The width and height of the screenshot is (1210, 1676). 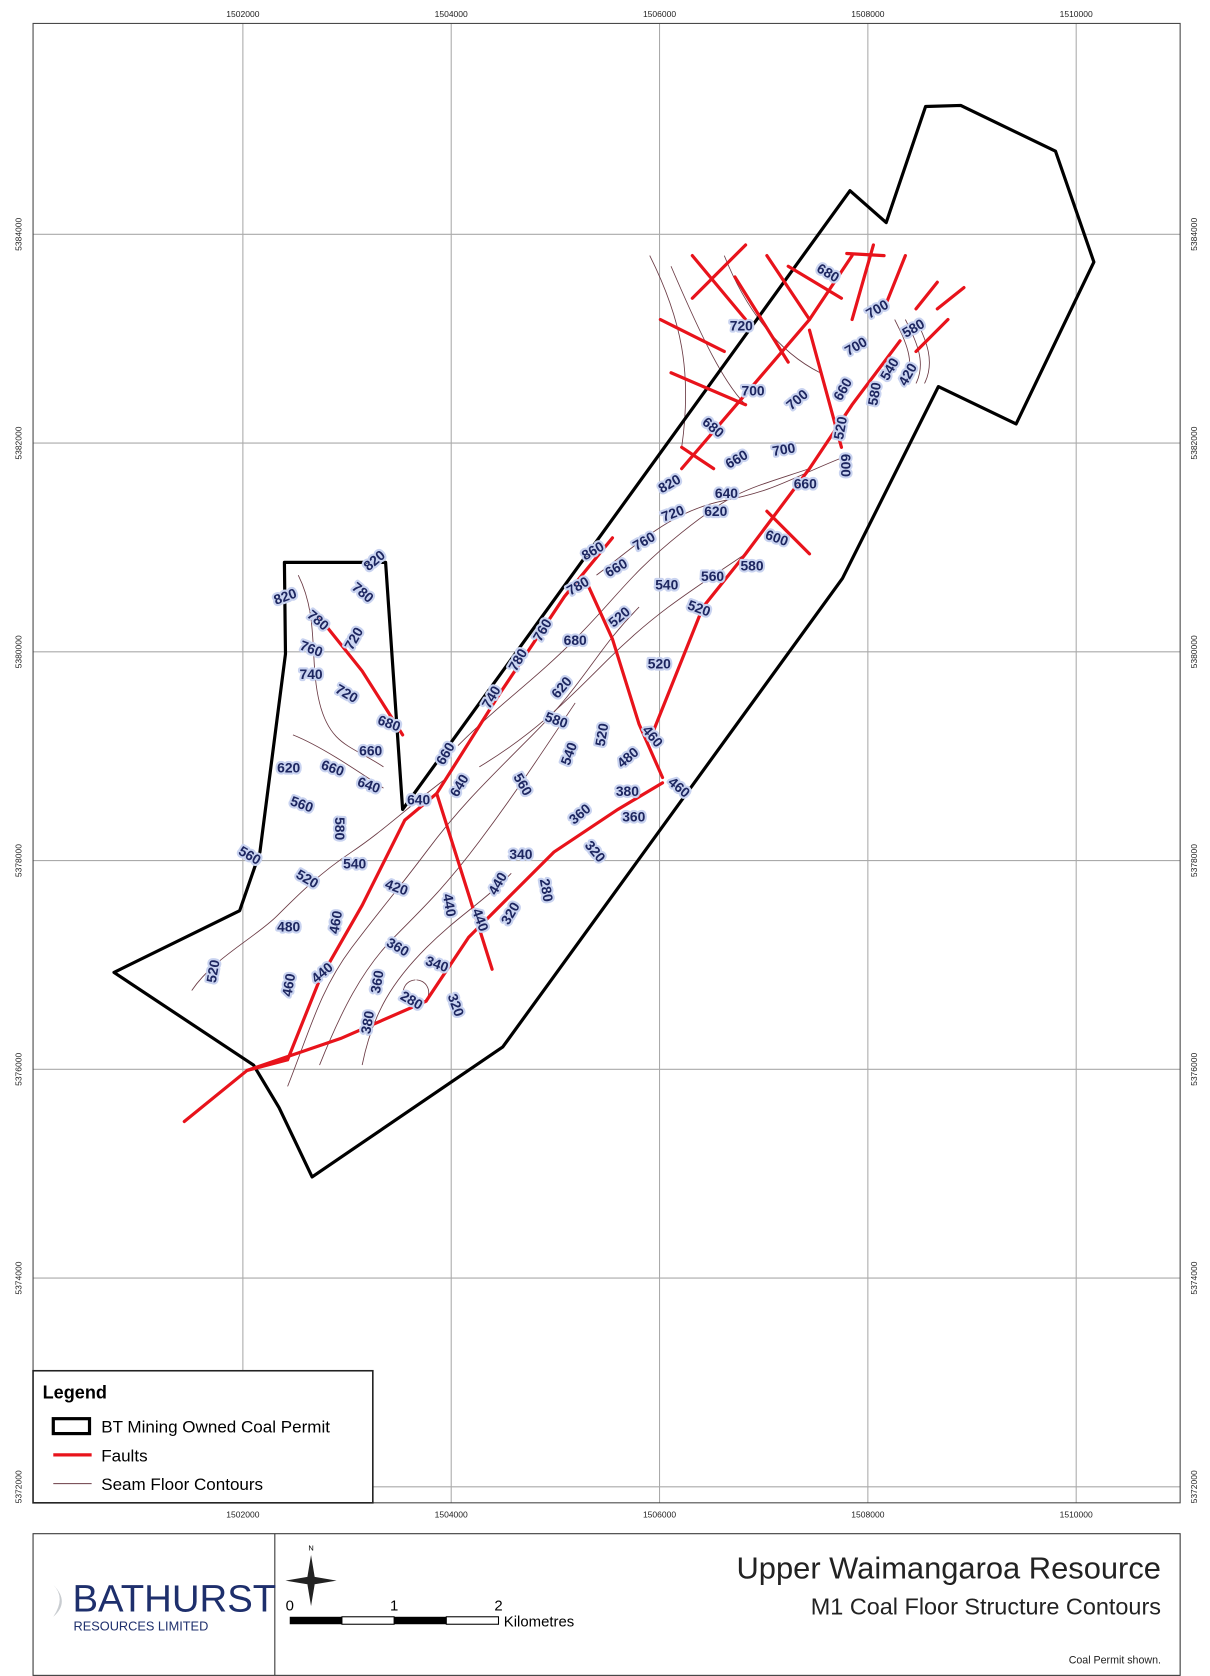 I want to click on map-title: Upper Waimangaroa Resource, so click(x=949, y=1567).